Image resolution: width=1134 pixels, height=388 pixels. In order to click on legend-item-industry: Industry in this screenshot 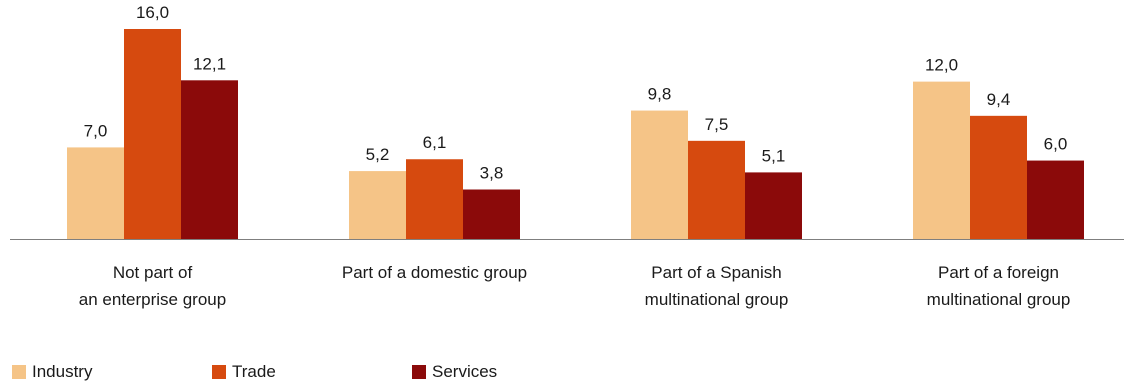, I will do `click(52, 372)`.